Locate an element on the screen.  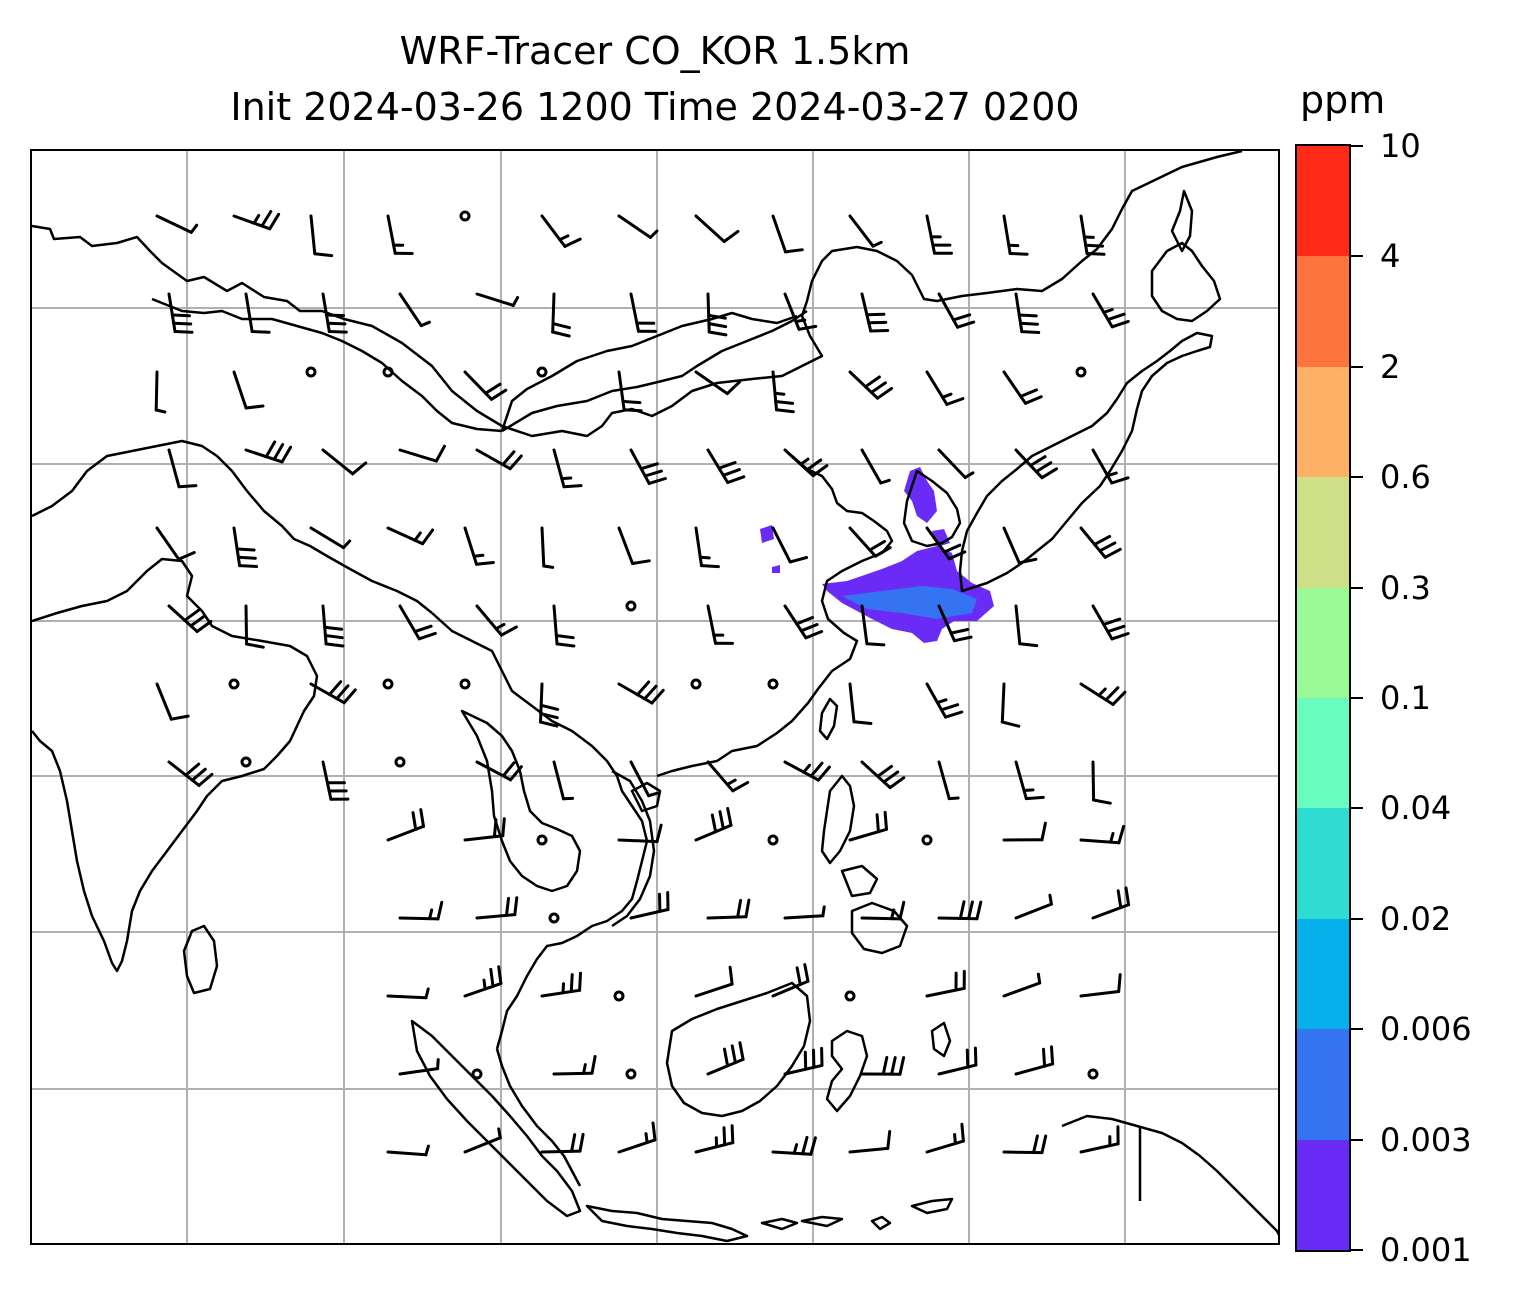
colorbar-tick-label: 0.04 is located at coordinates (1416, 808).